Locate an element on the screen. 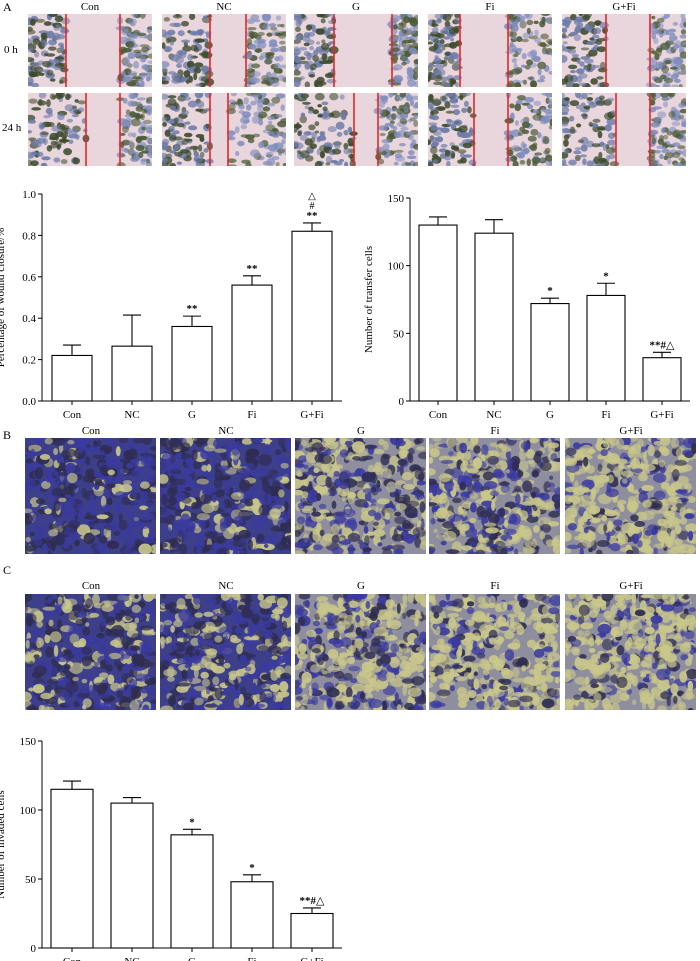 The width and height of the screenshot is (700, 961). significance-label-2: ** is located at coordinates (193, 309).